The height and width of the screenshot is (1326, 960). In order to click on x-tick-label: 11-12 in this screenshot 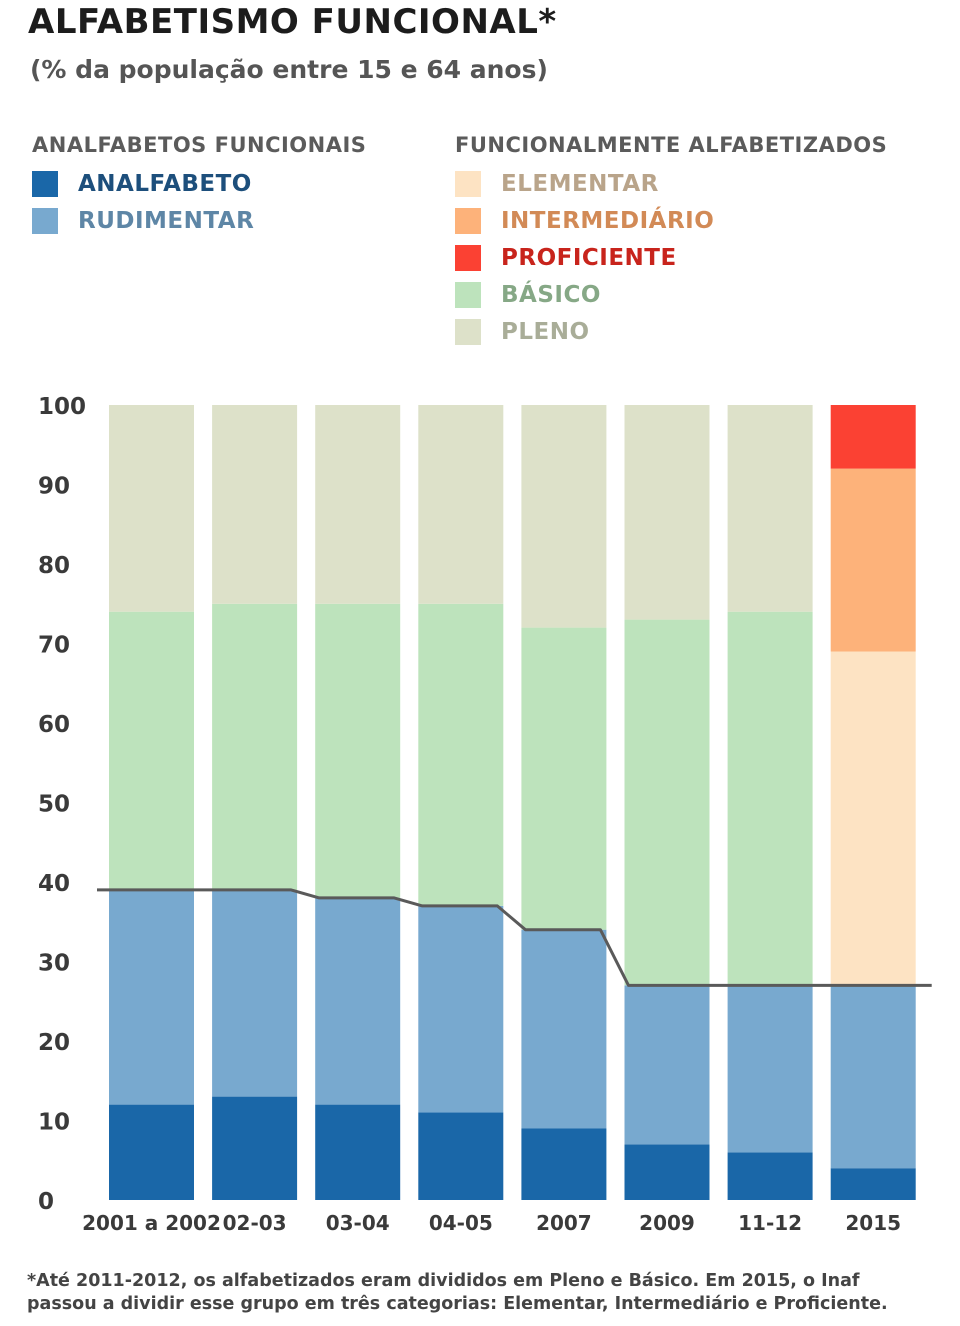, I will do `click(770, 1223)`.